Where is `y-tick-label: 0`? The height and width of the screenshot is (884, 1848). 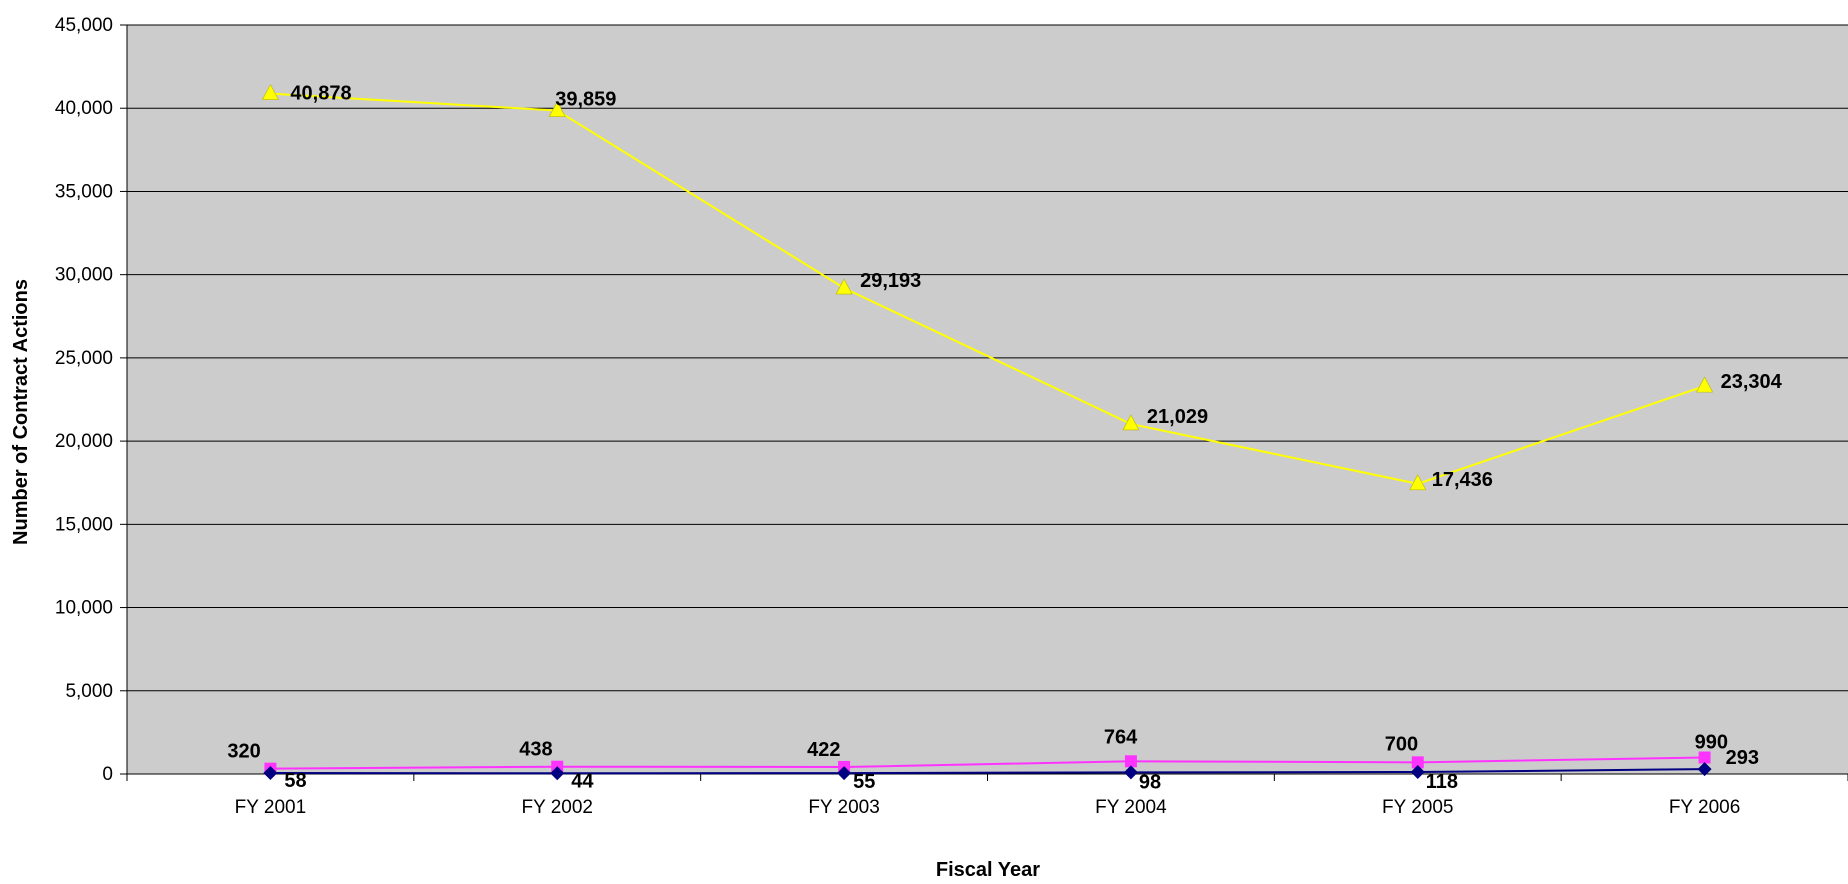 y-tick-label: 0 is located at coordinates (107, 774).